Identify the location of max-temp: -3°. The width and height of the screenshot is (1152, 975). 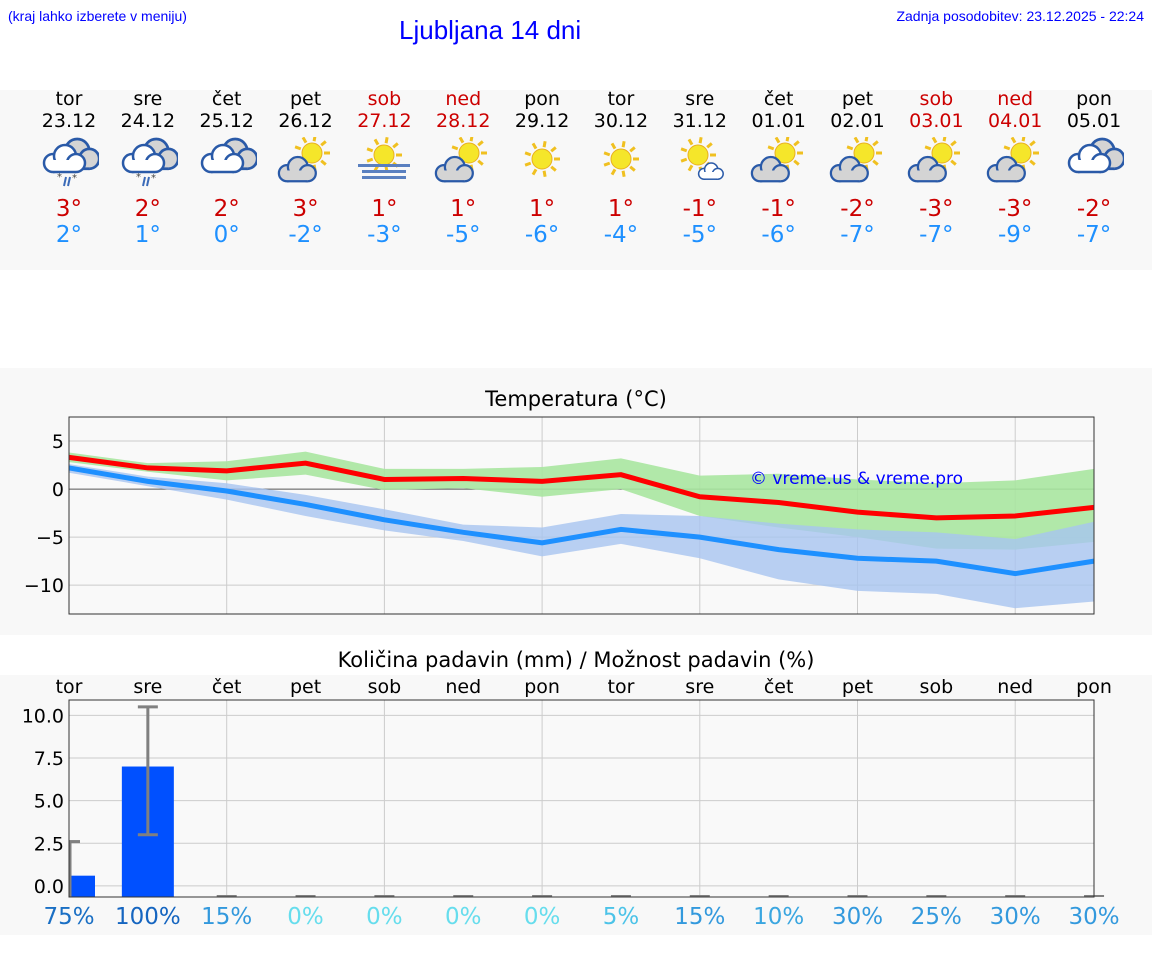
(936, 209).